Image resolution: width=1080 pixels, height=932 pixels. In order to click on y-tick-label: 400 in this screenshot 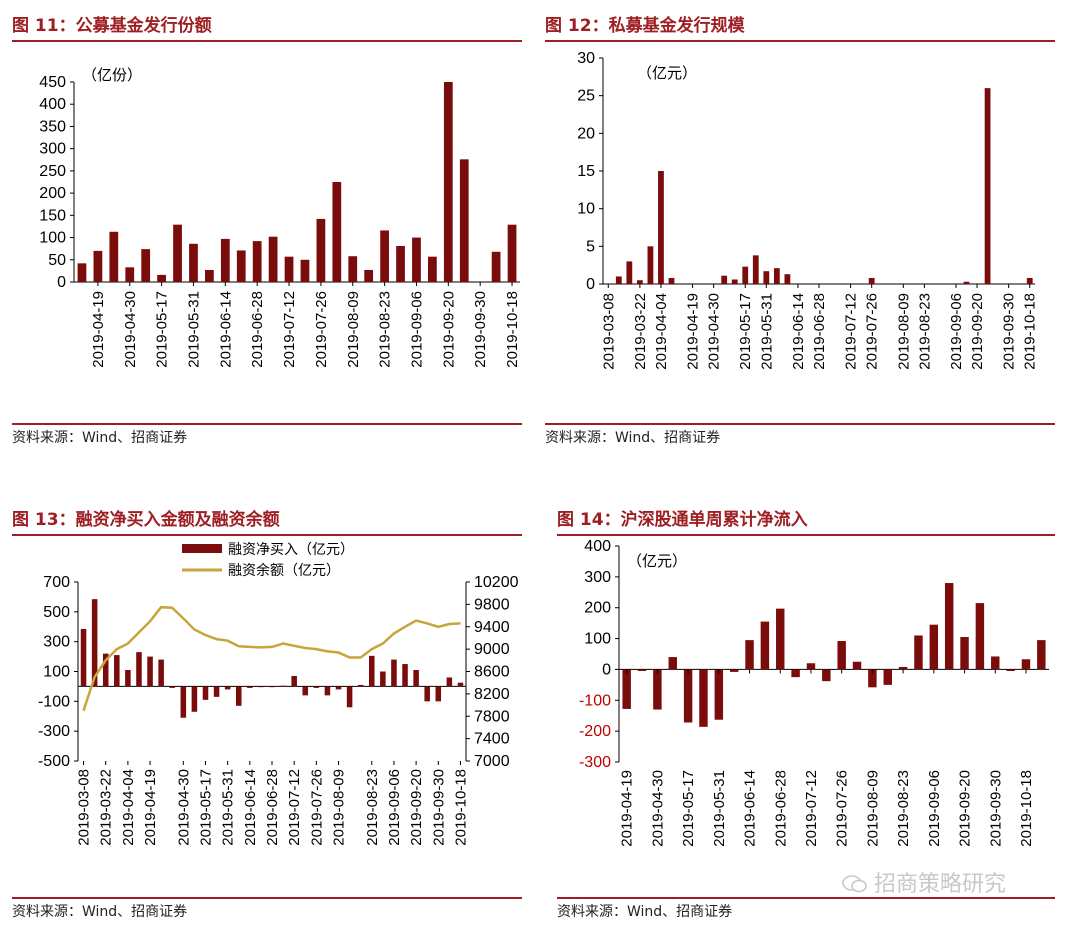, I will do `click(597, 546)`.